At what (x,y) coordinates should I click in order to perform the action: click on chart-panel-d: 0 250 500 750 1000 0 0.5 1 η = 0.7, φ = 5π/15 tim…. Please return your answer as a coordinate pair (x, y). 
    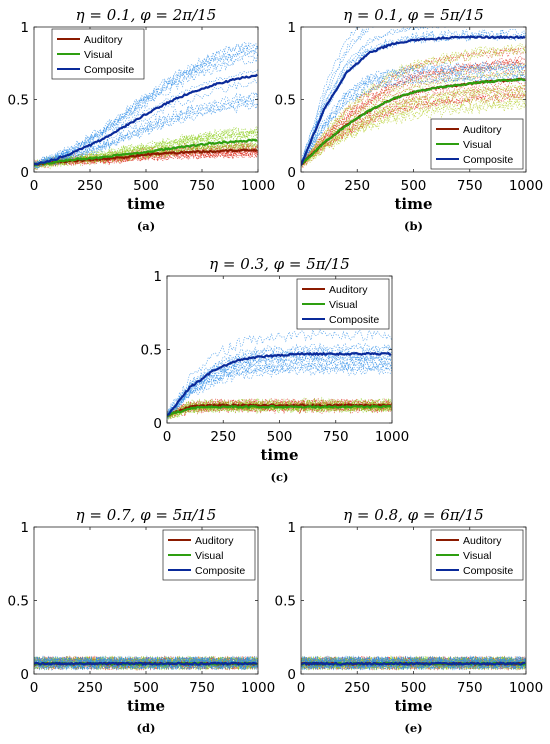
    Looking at the image, I should click on (142, 620).